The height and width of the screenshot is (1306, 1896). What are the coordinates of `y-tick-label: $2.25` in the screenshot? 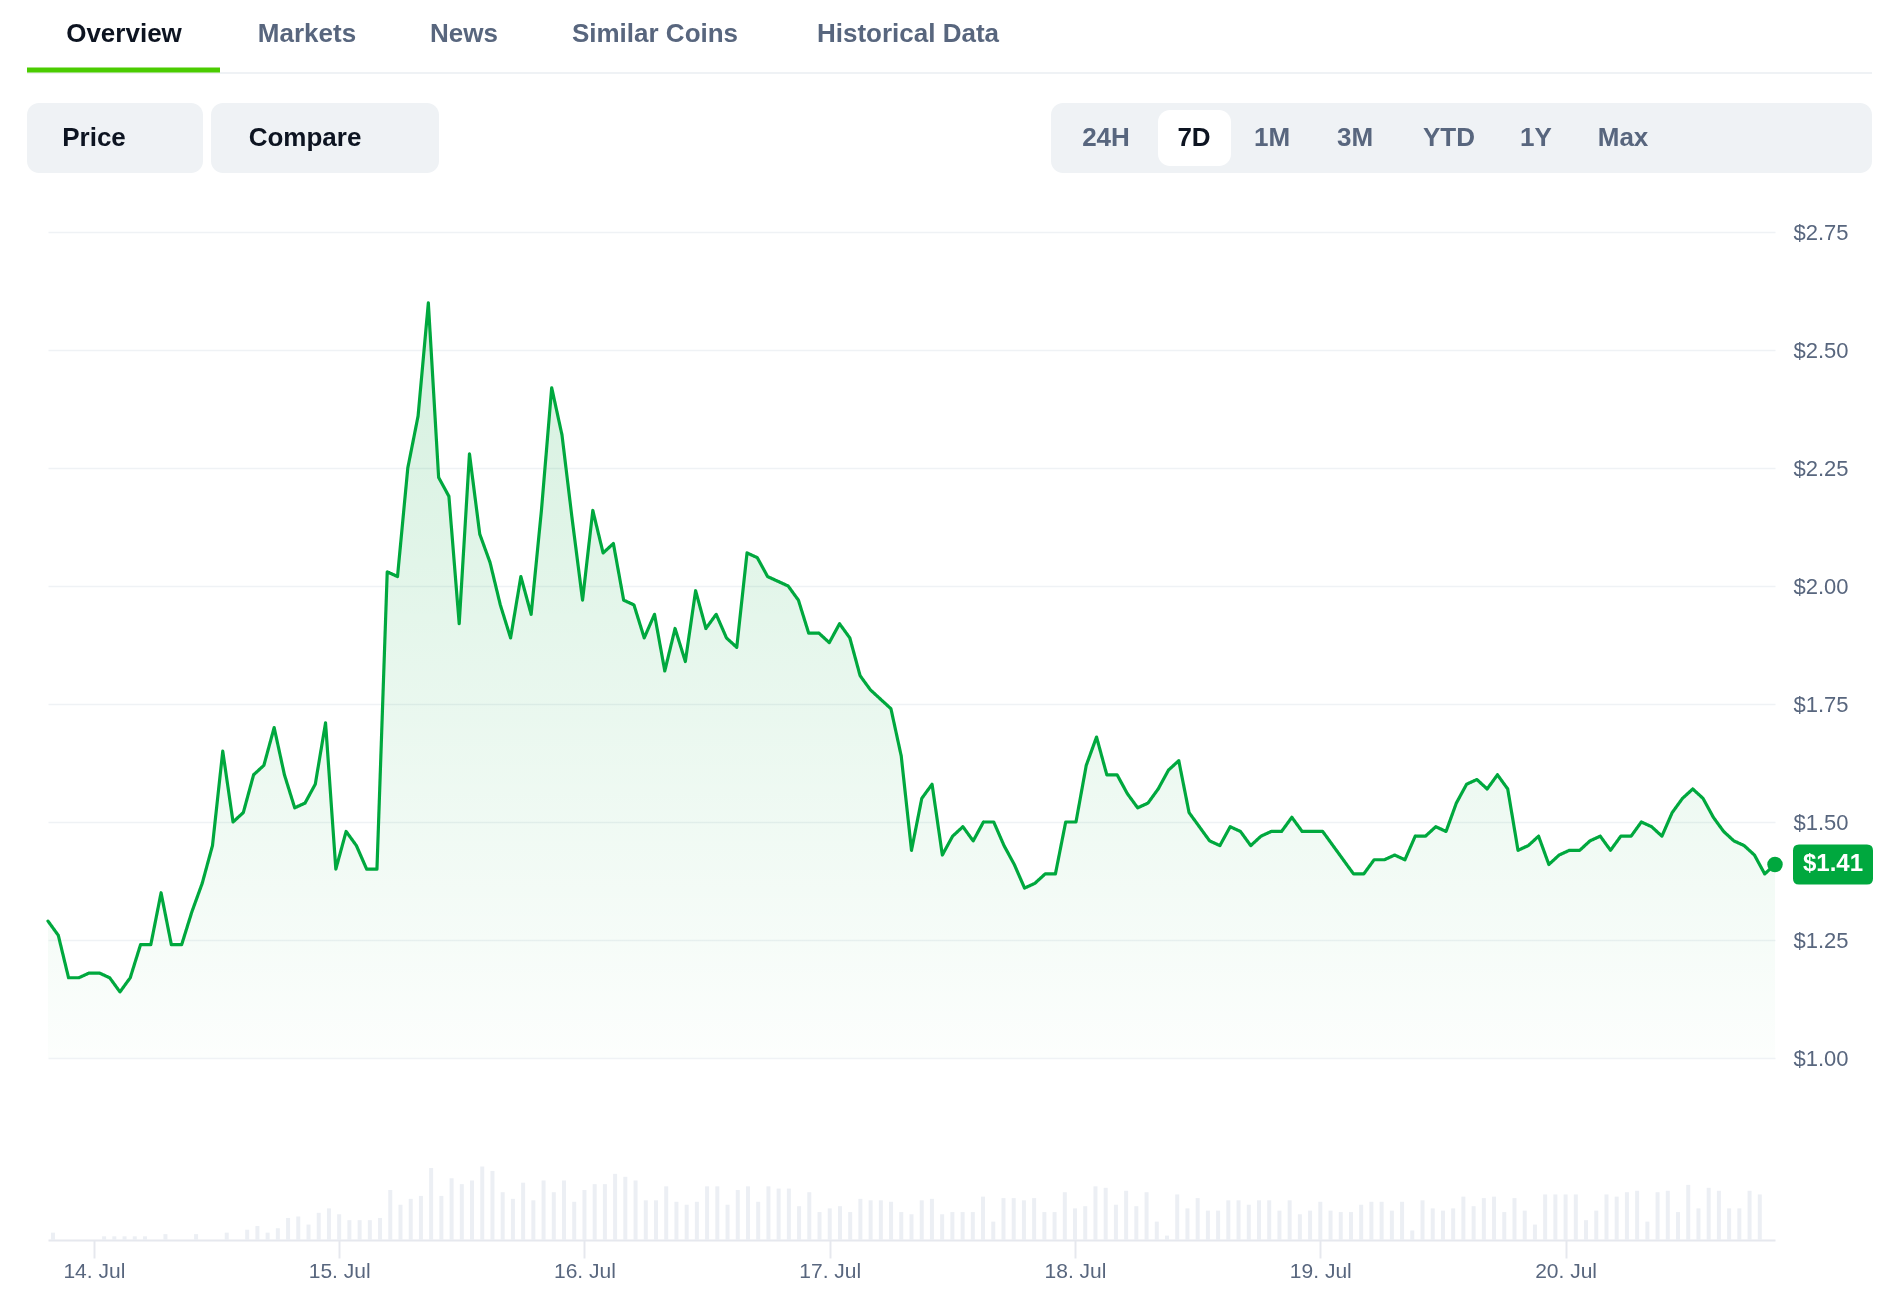 It's located at (1821, 468).